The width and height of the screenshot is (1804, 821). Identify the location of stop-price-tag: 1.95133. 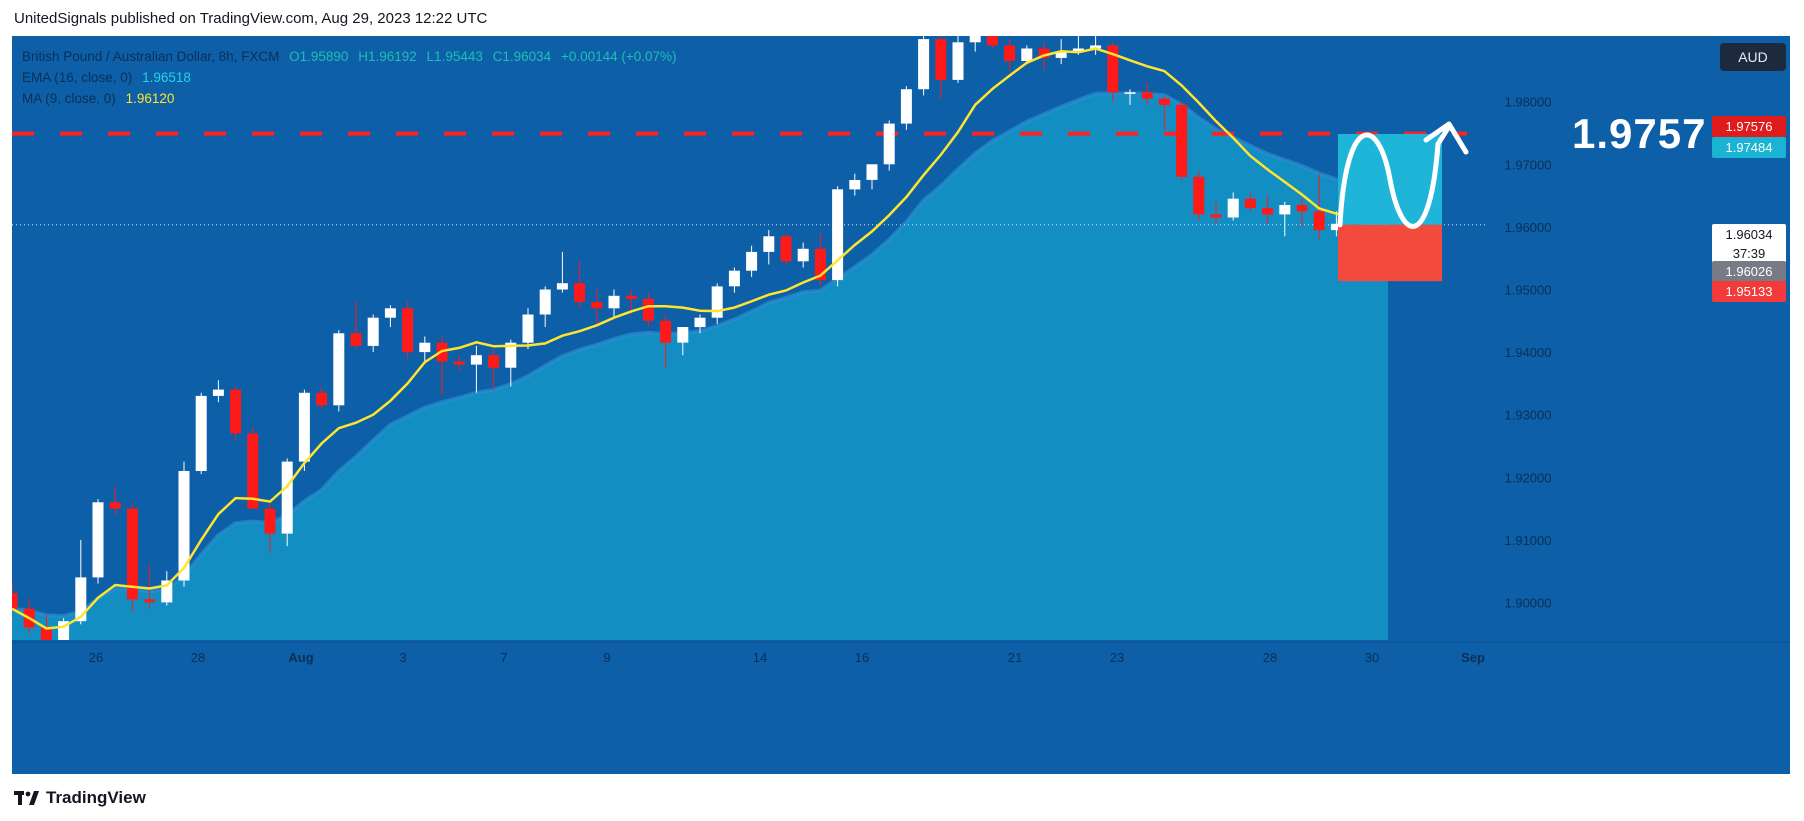
(1749, 291).